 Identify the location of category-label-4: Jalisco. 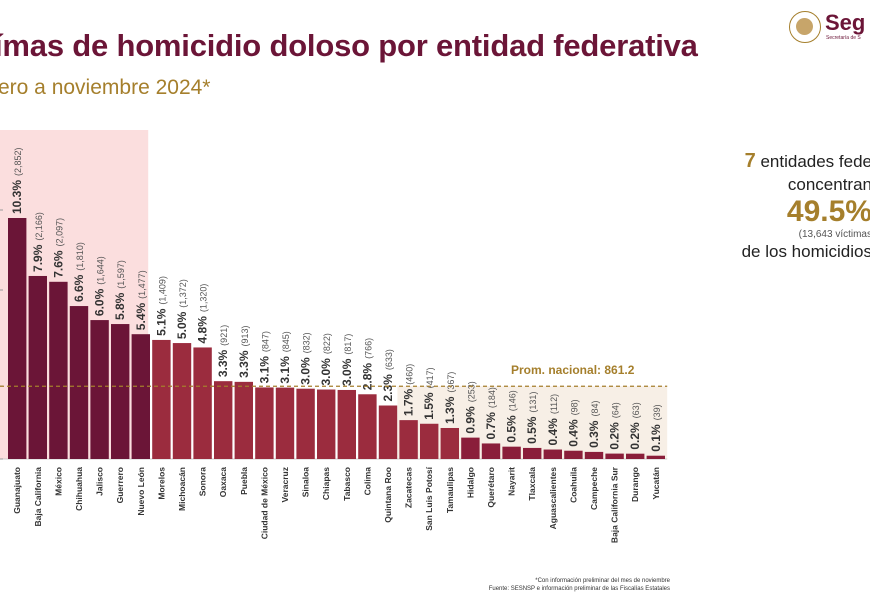
(100, 481).